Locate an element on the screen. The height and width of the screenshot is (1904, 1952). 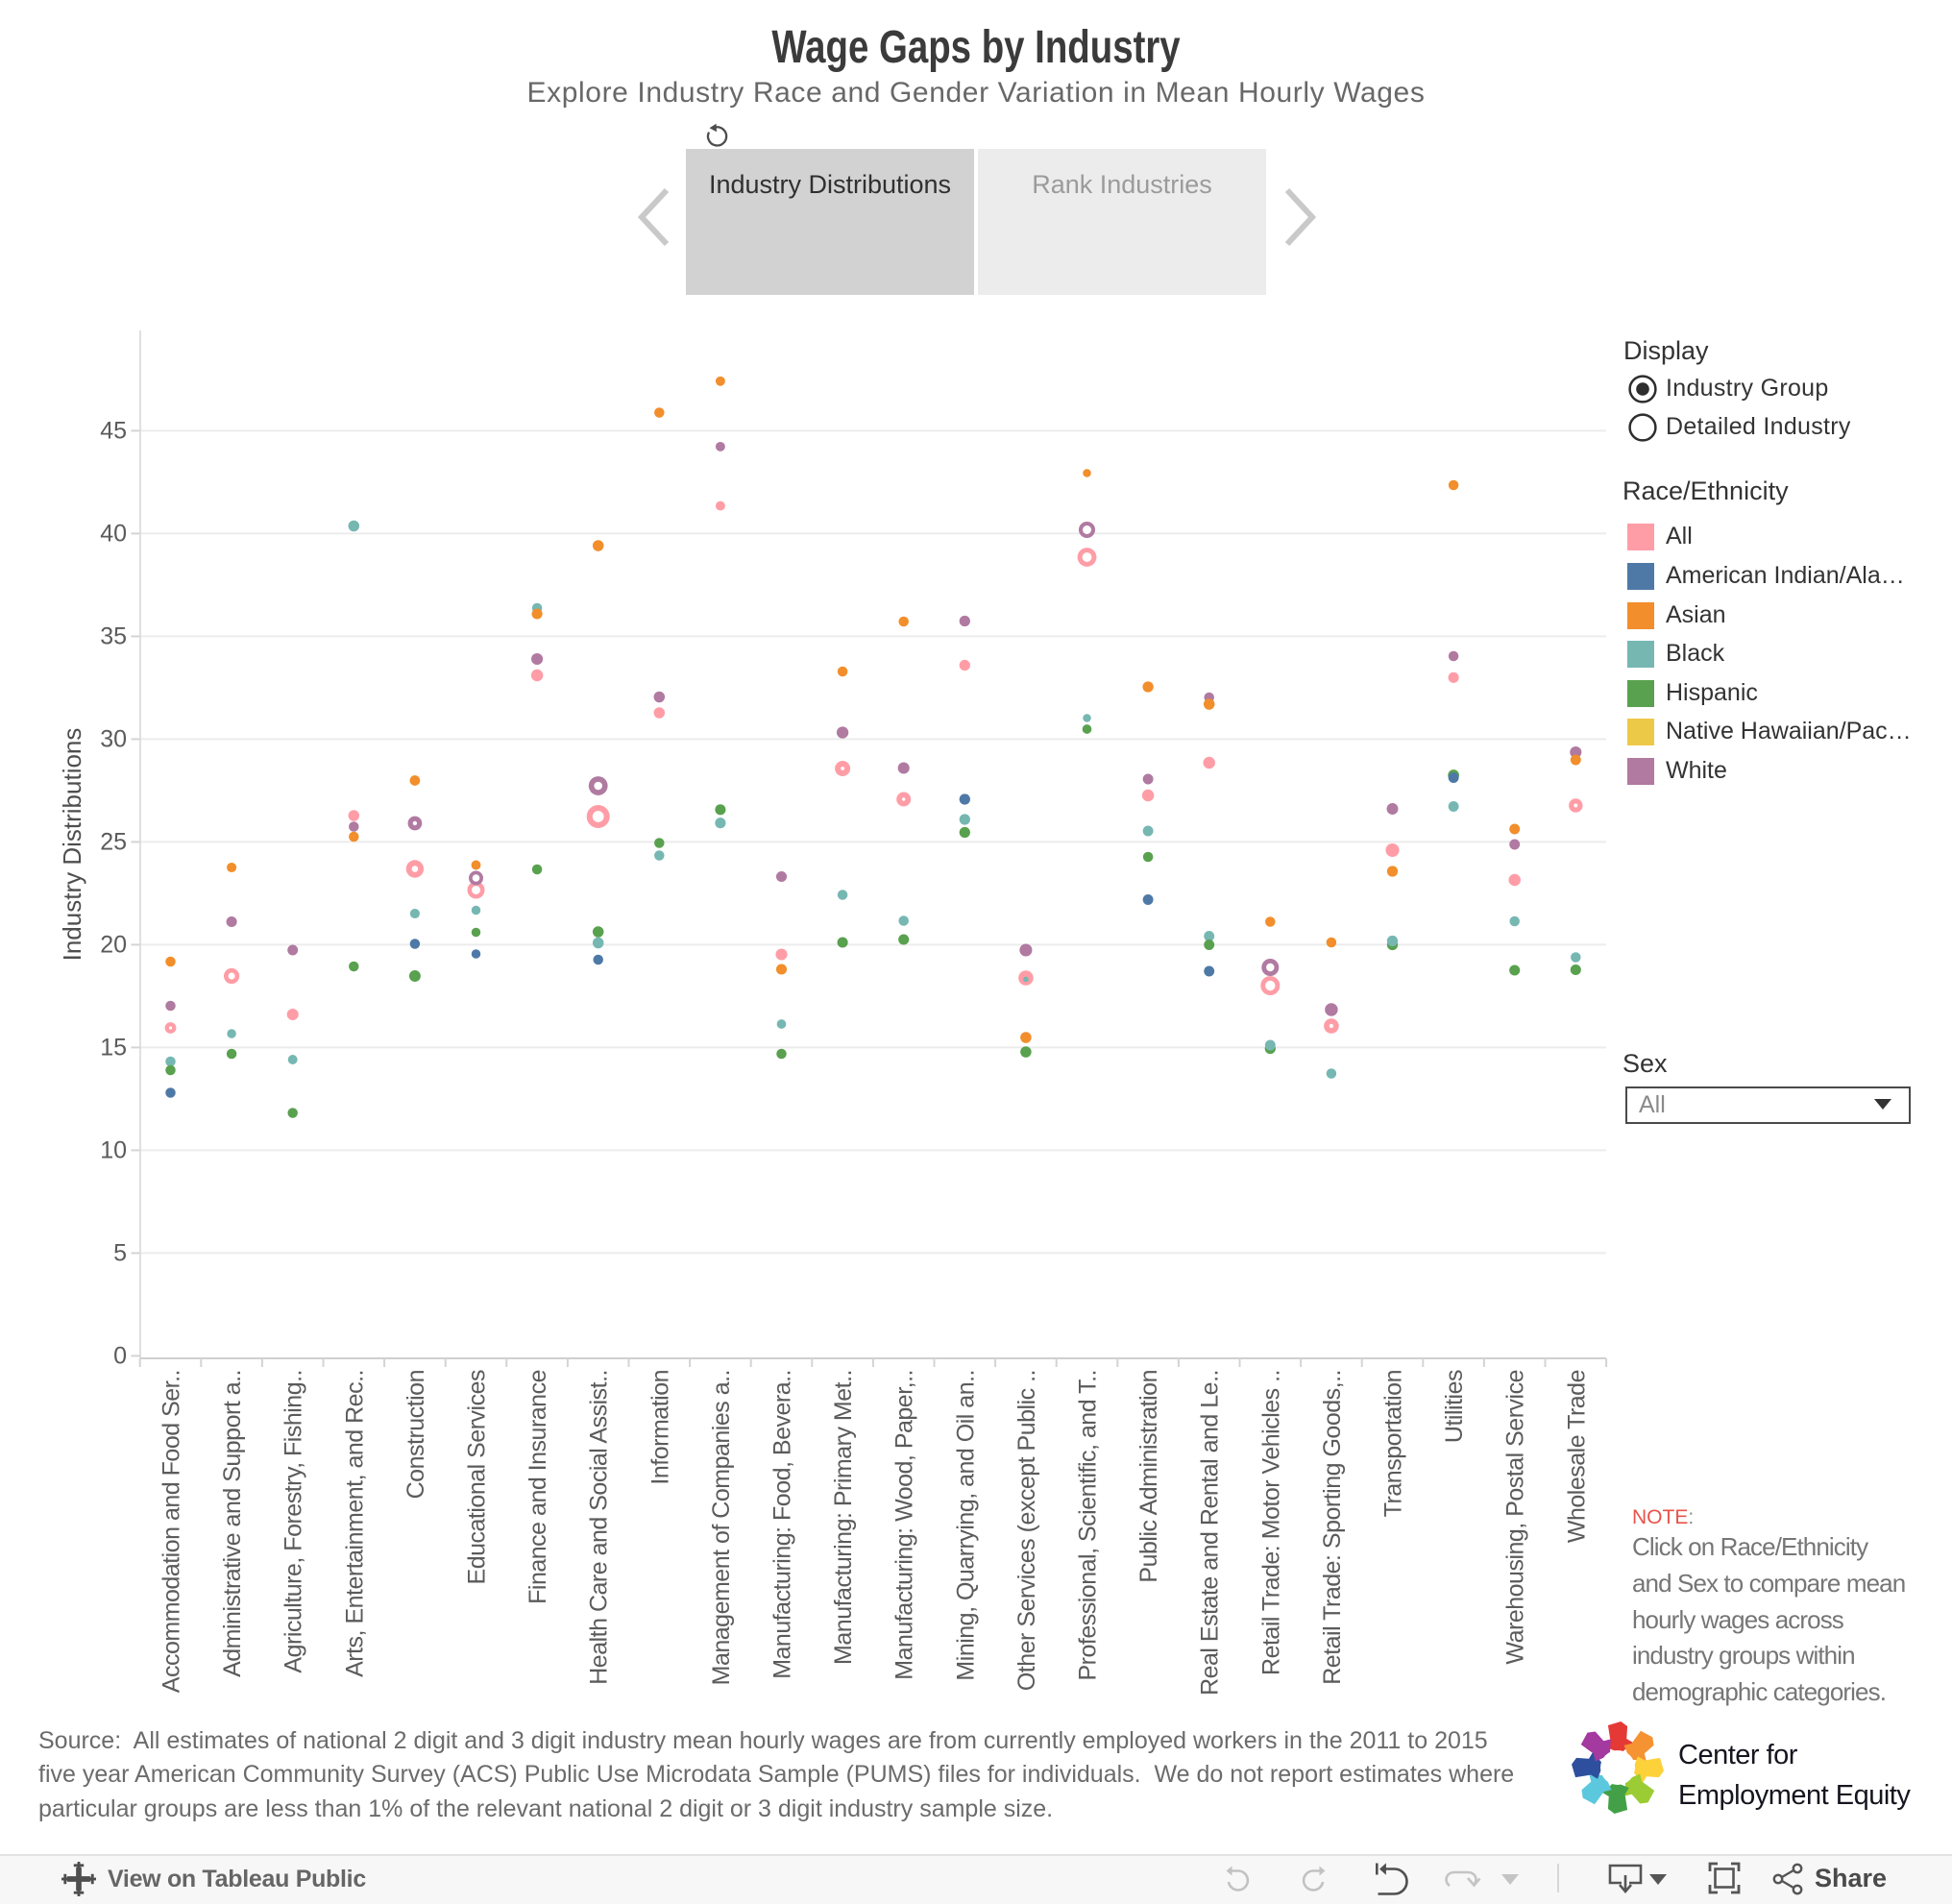
svg-text: Construction is located at coordinates (416, 1435).